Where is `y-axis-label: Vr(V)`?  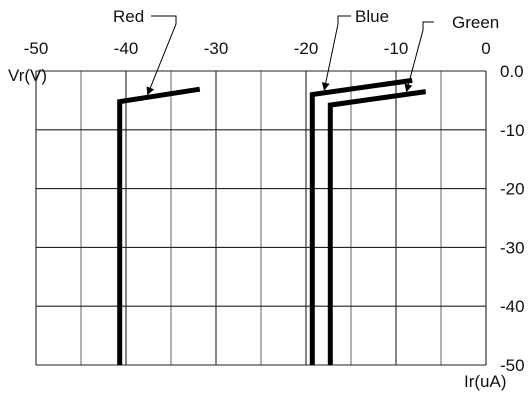
y-axis-label: Vr(V) is located at coordinates (27, 75).